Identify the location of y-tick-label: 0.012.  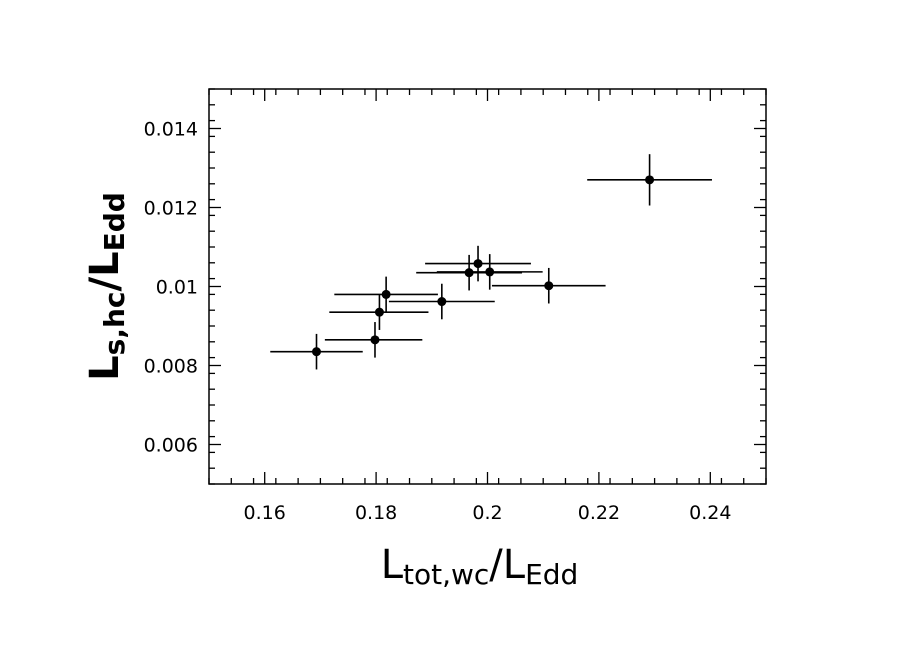
(171, 209).